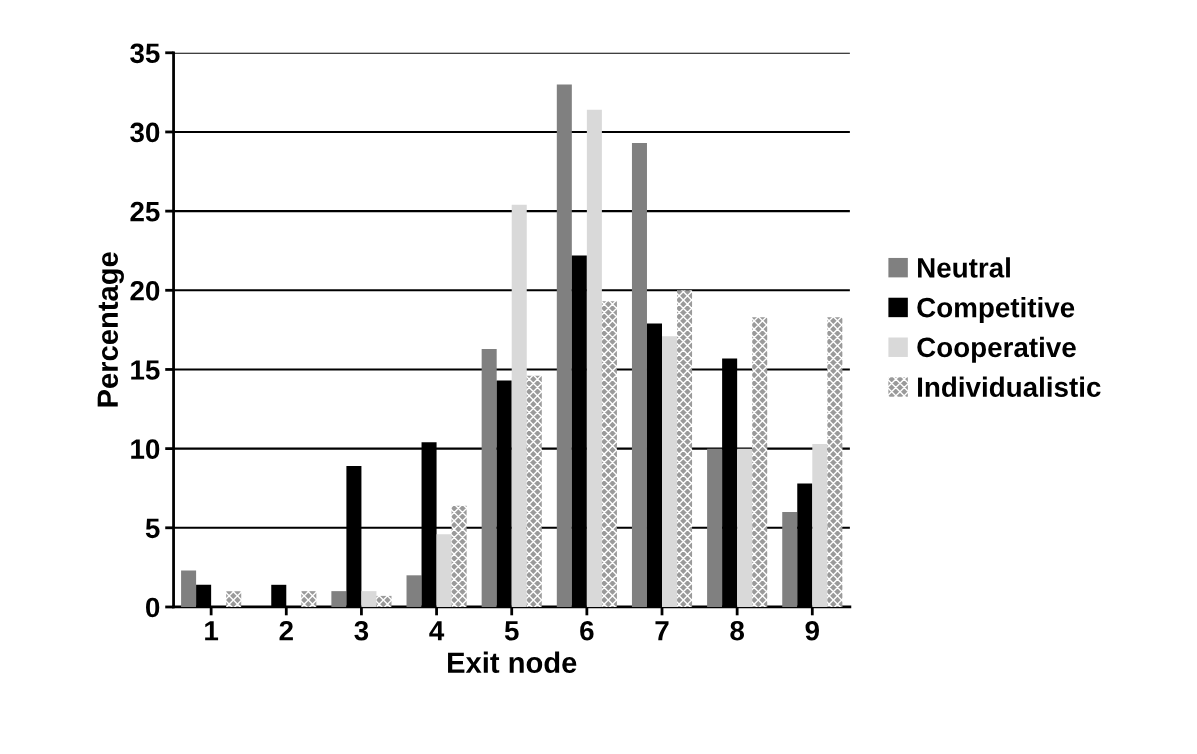  Describe the element at coordinates (587, 630) in the screenshot. I see `x-tick-label: 6` at that location.